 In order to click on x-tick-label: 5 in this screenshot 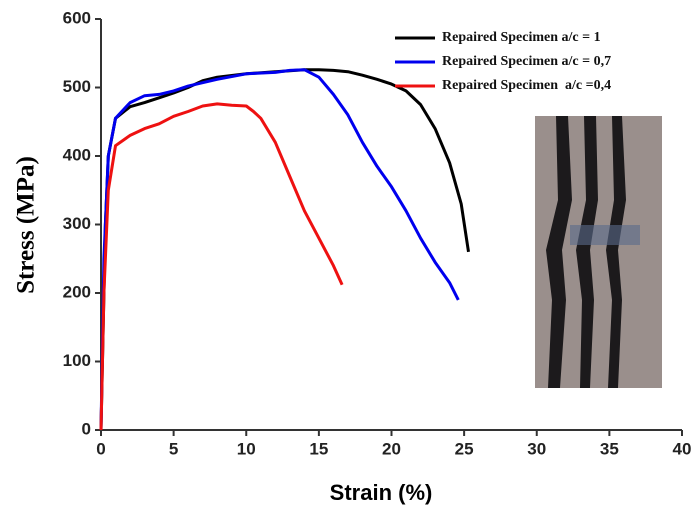, I will do `click(173, 448)`.